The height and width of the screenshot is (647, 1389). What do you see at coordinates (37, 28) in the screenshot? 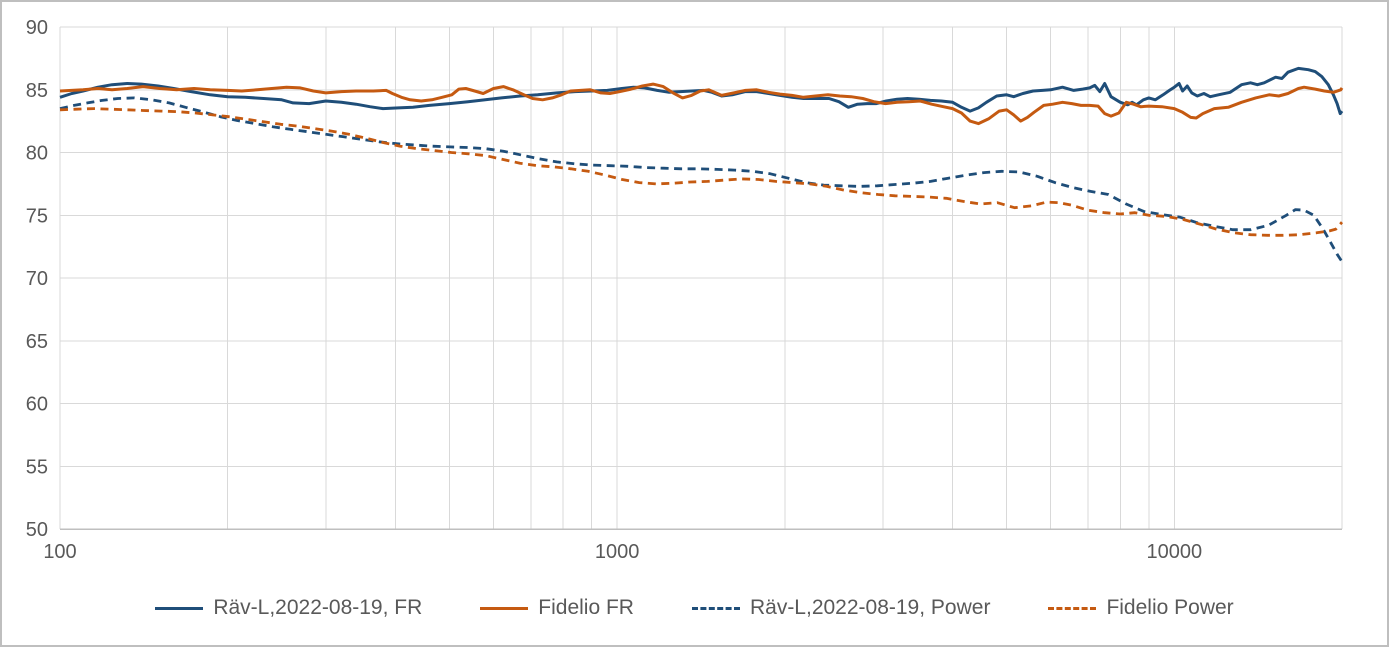
I see `y-axis-tick-label: 90` at bounding box center [37, 28].